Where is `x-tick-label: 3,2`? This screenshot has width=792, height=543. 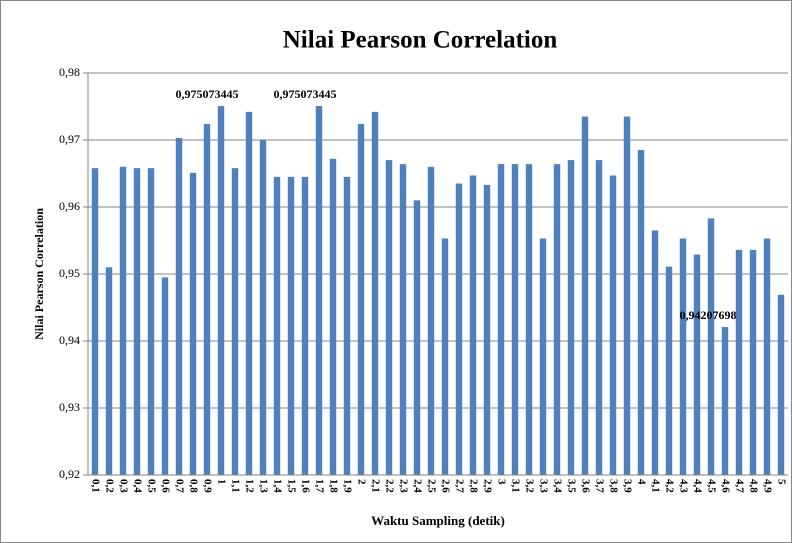
x-tick-label: 3,2 is located at coordinates (529, 486).